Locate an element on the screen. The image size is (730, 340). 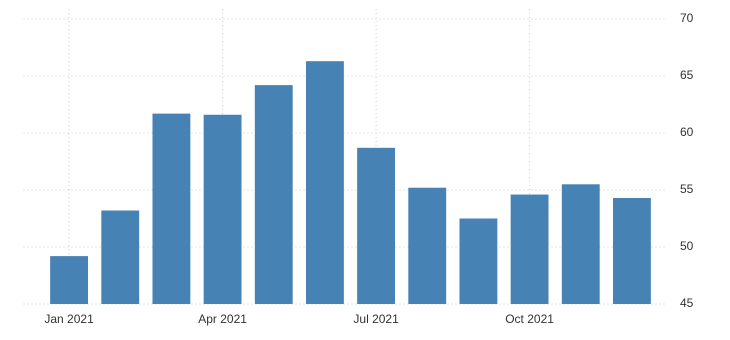
x-tick-label: Apr 2021 is located at coordinates (222, 319).